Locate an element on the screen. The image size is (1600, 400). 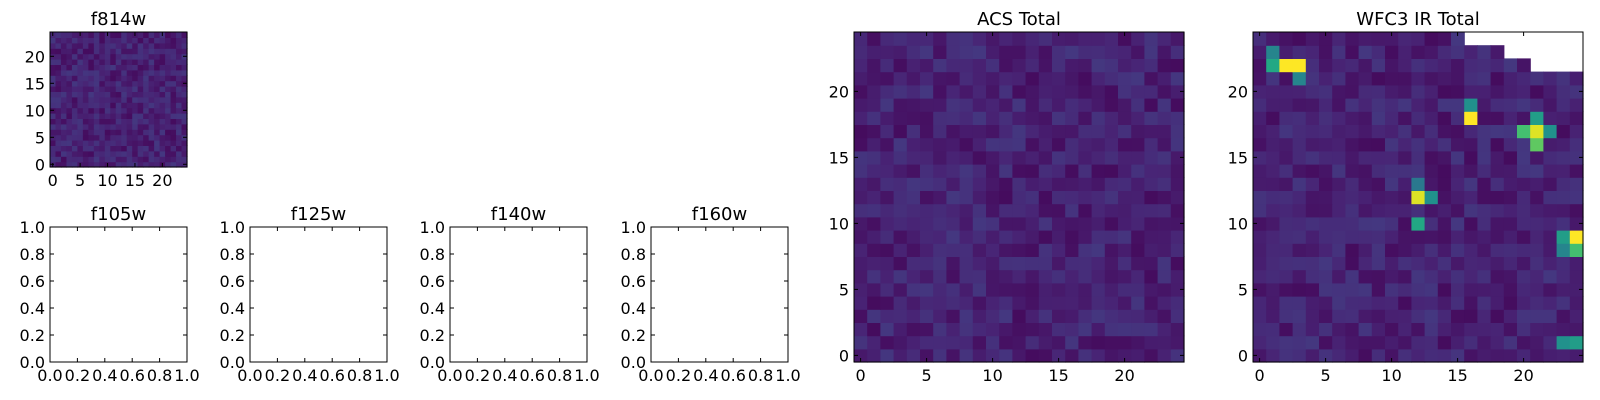
x-tick-label: 0.6 is located at coordinates (131, 375).